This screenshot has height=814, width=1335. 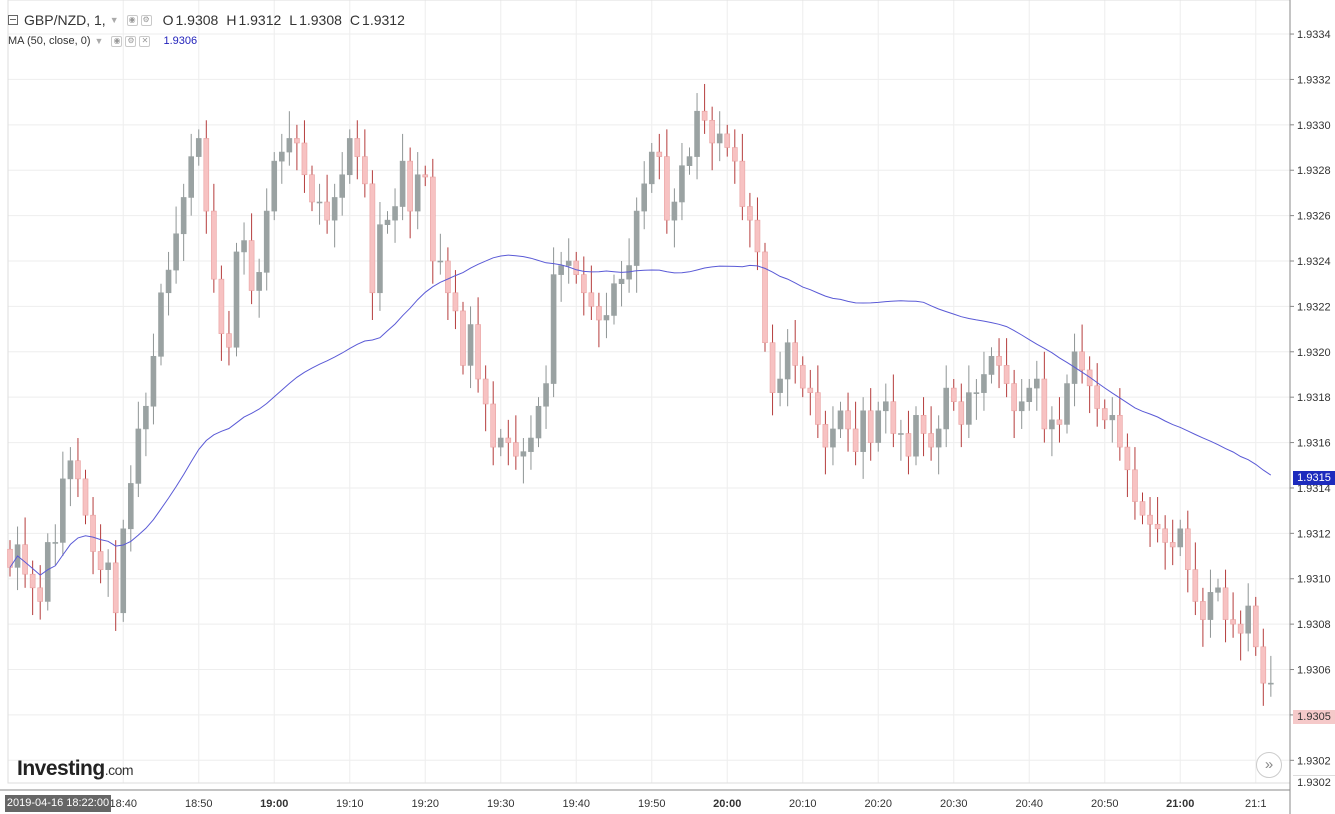 I want to click on x-tick-label: 20:40, so click(x=1029, y=804).